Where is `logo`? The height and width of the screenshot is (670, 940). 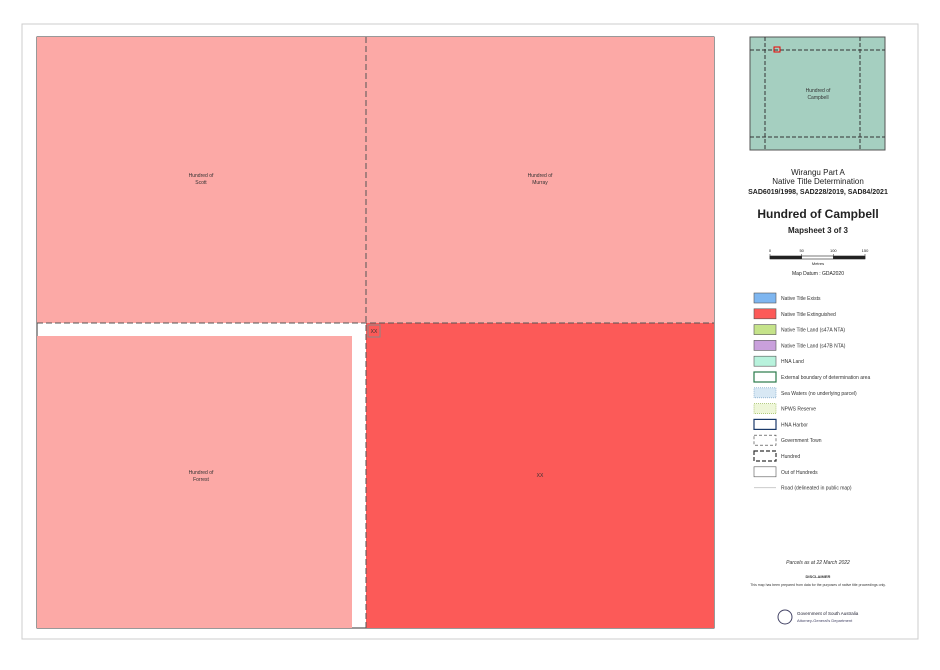
logo is located at coordinates (785, 617).